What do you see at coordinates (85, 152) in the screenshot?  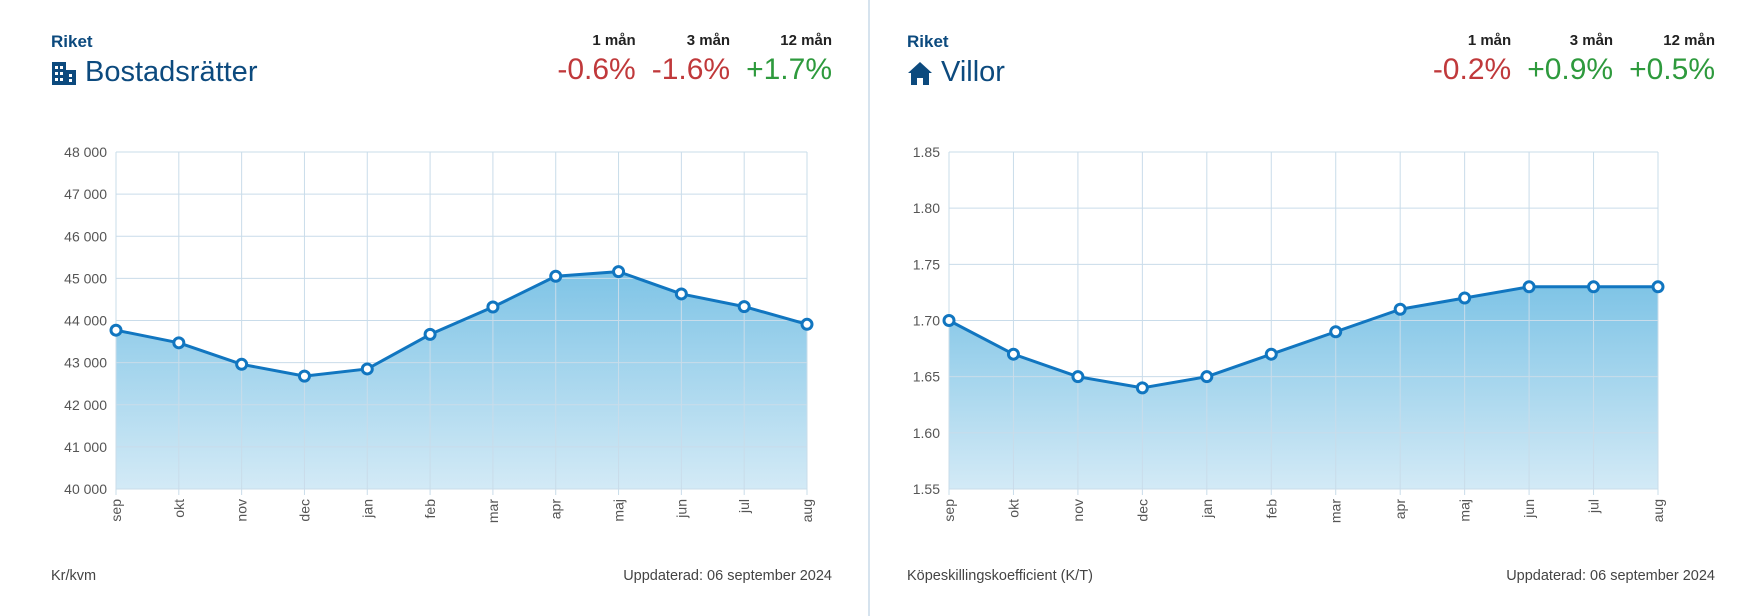 I see `y-tick-label: 48 000` at bounding box center [85, 152].